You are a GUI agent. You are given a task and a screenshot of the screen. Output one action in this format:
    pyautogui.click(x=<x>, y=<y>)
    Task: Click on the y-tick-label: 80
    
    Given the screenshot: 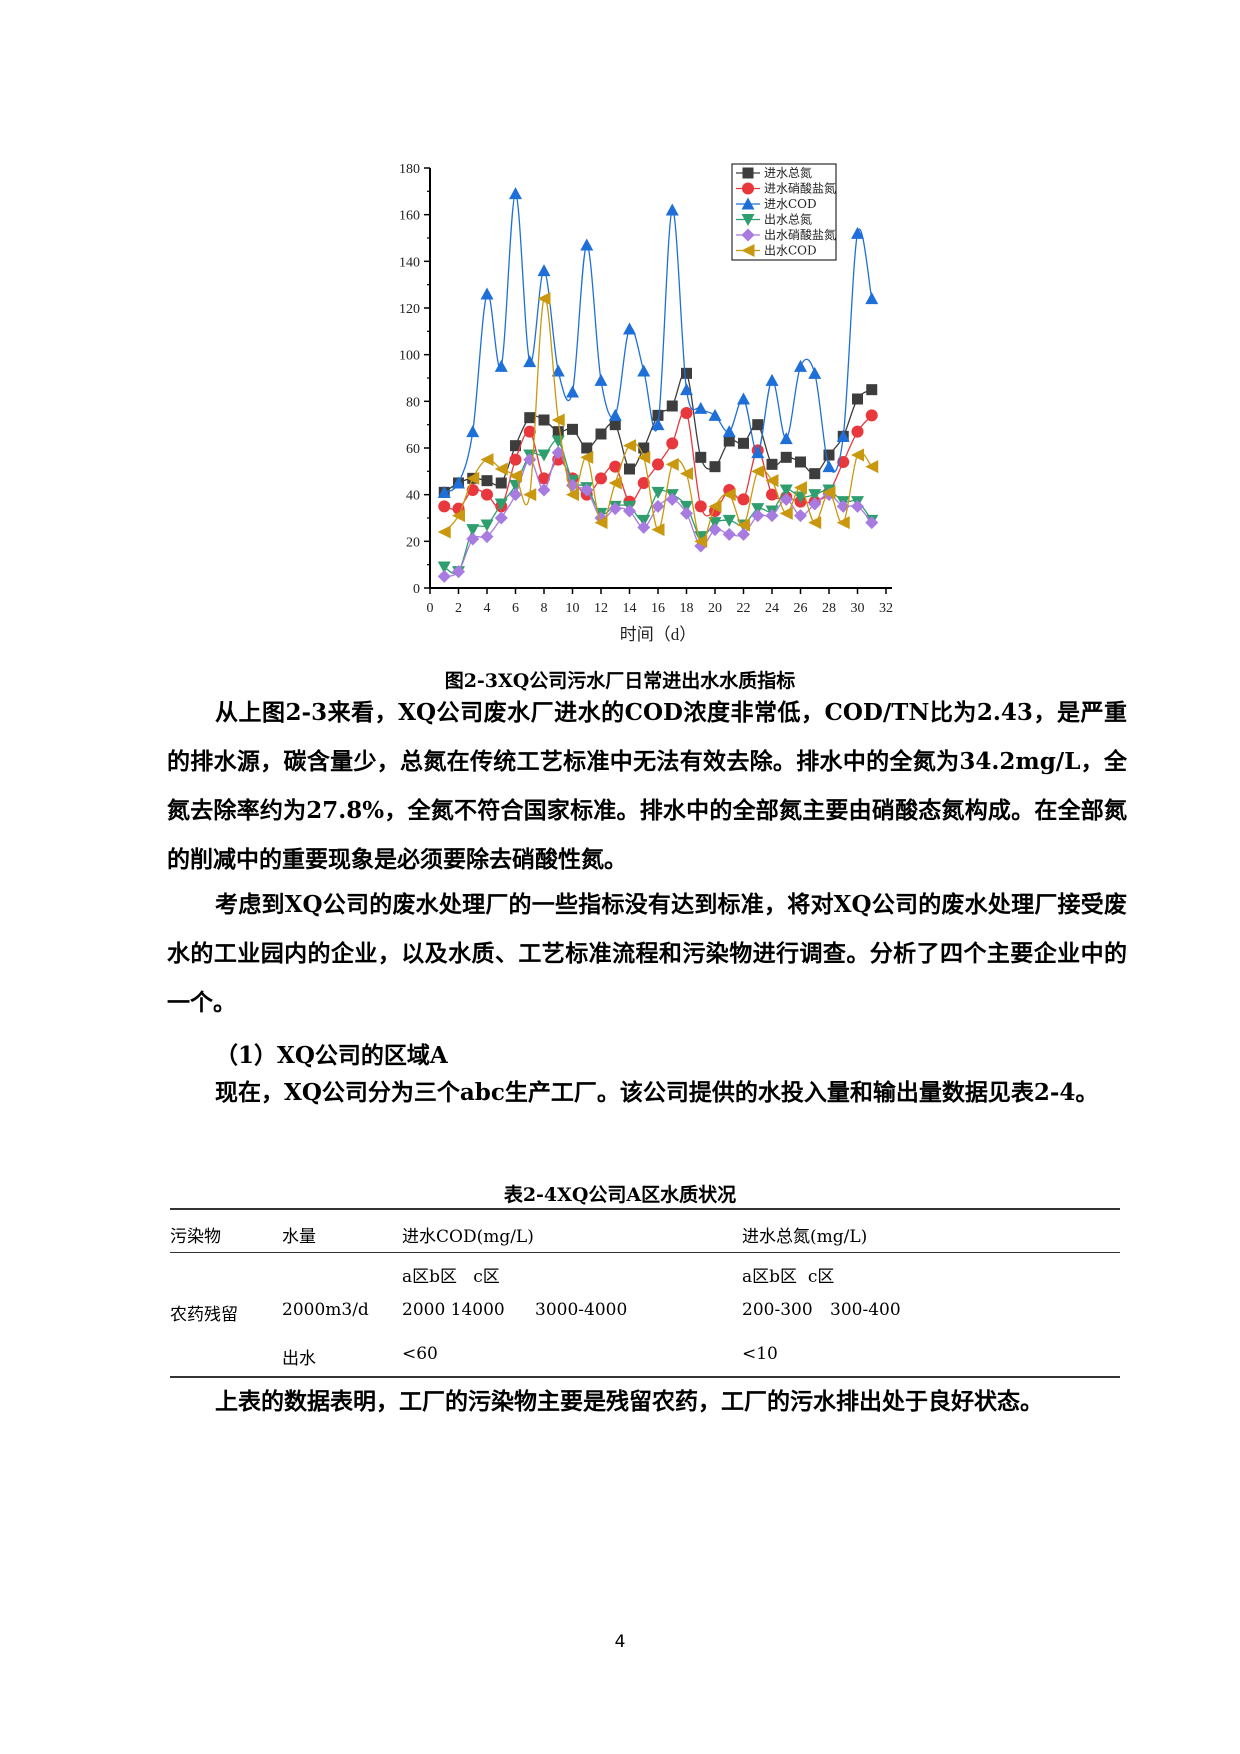 What is the action you would take?
    pyautogui.click(x=413, y=402)
    